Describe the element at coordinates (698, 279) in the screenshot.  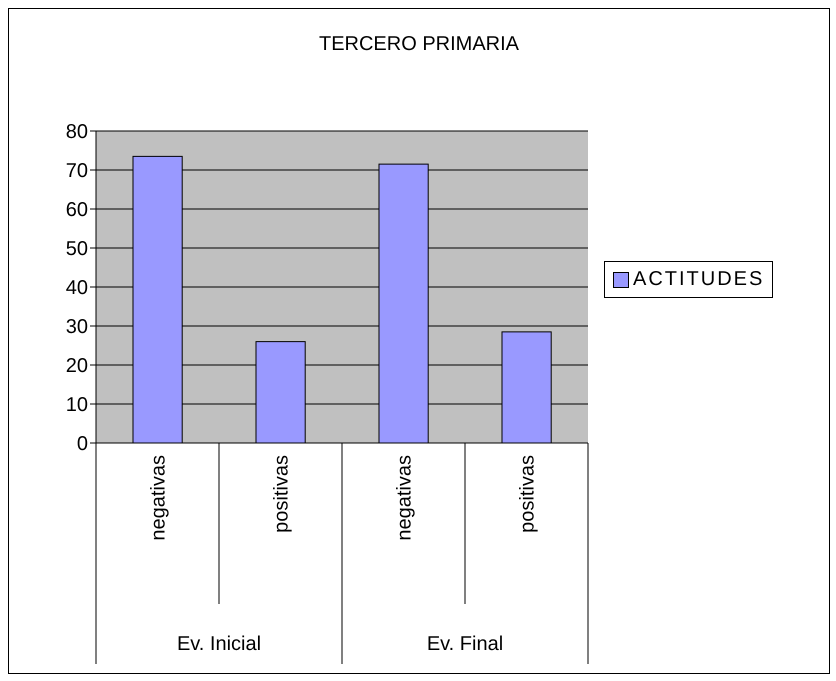
I see `legend-label: ACTITUDES` at that location.